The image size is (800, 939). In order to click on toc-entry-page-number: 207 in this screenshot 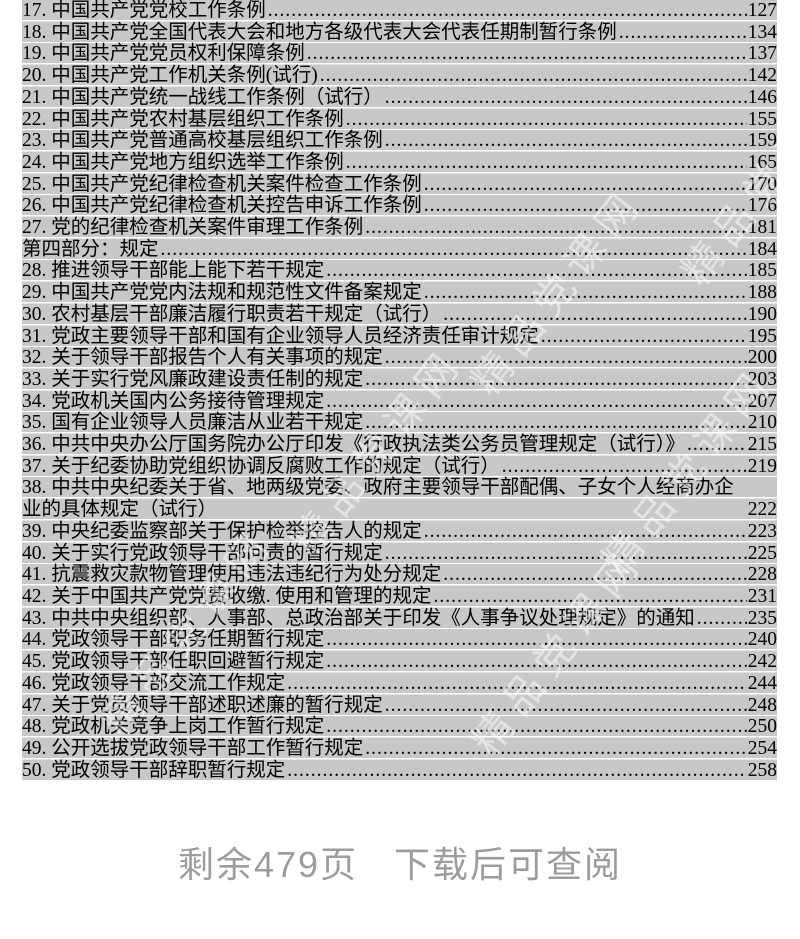, I will do `click(762, 401)`.